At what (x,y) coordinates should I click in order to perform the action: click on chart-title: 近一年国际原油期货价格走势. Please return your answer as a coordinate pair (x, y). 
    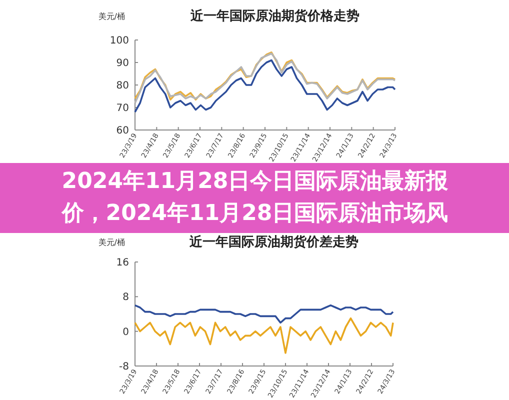
    Looking at the image, I should click on (275, 16).